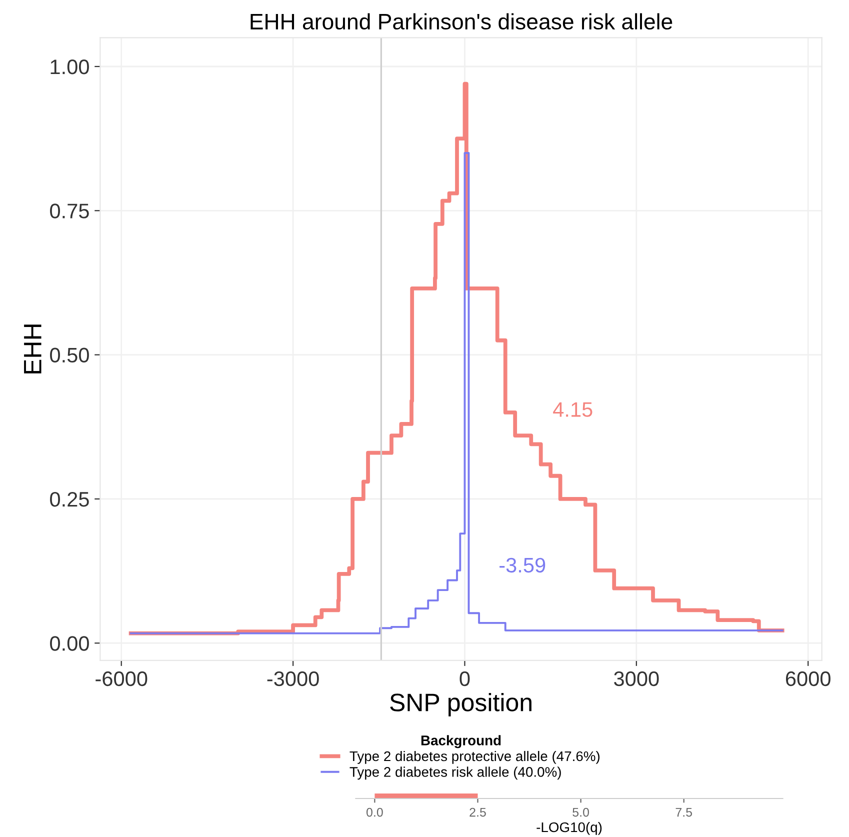  What do you see at coordinates (69, 643) in the screenshot?
I see `y-tick-label: 0.00` at bounding box center [69, 643].